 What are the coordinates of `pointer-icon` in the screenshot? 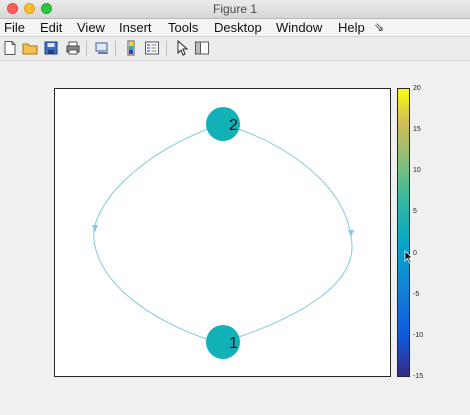 It's located at (182, 48).